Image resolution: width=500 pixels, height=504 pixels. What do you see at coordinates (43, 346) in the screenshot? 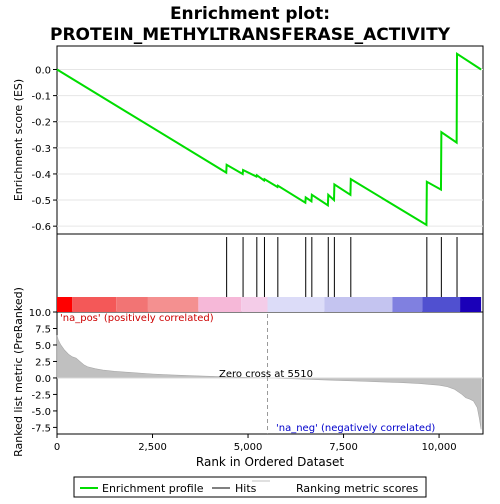
I see `rank-tick-label: 5.0` at bounding box center [43, 346].